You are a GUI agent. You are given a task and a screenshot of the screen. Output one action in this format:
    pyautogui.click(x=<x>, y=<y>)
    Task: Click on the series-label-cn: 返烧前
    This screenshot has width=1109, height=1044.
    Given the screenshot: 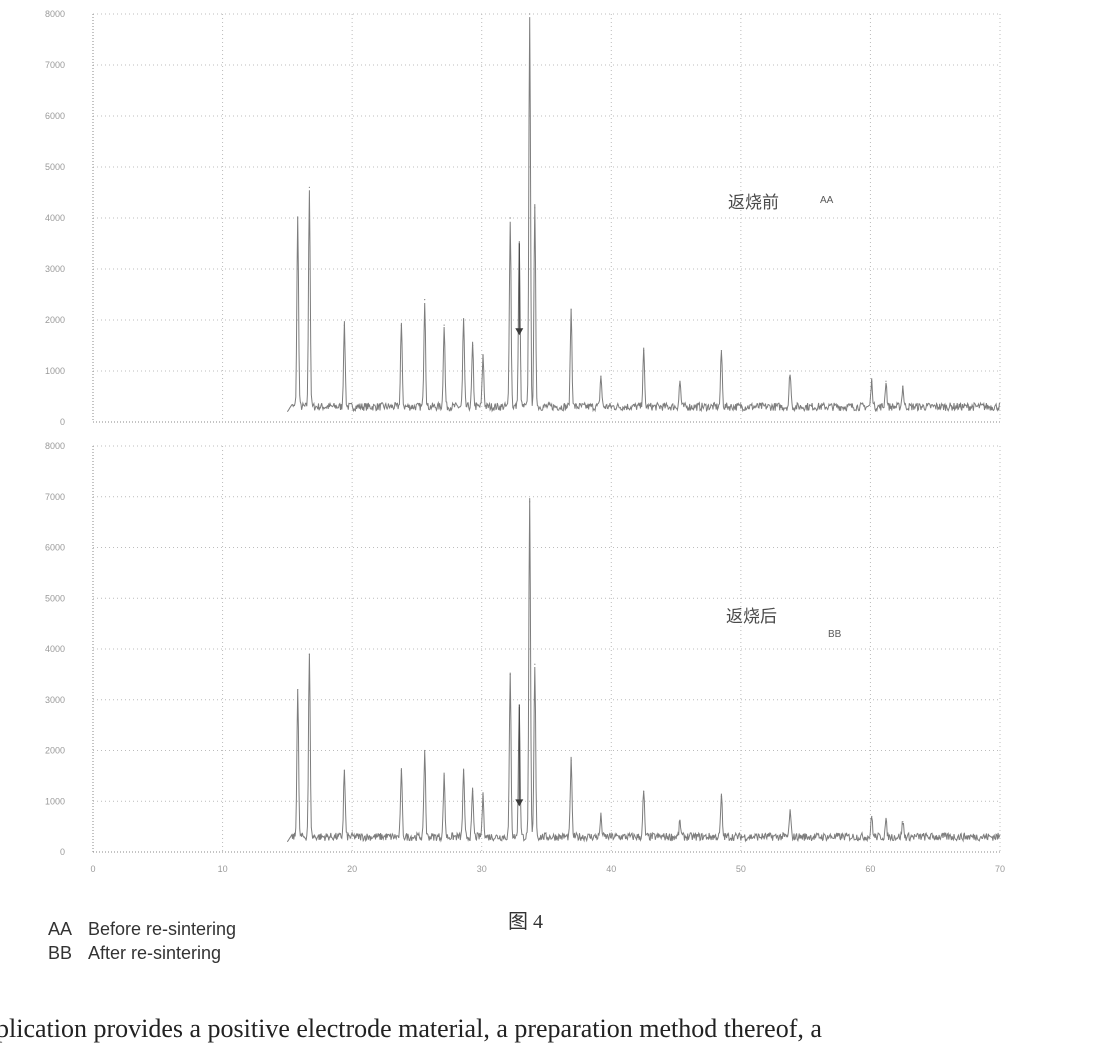 What is the action you would take?
    pyautogui.click(x=753, y=203)
    